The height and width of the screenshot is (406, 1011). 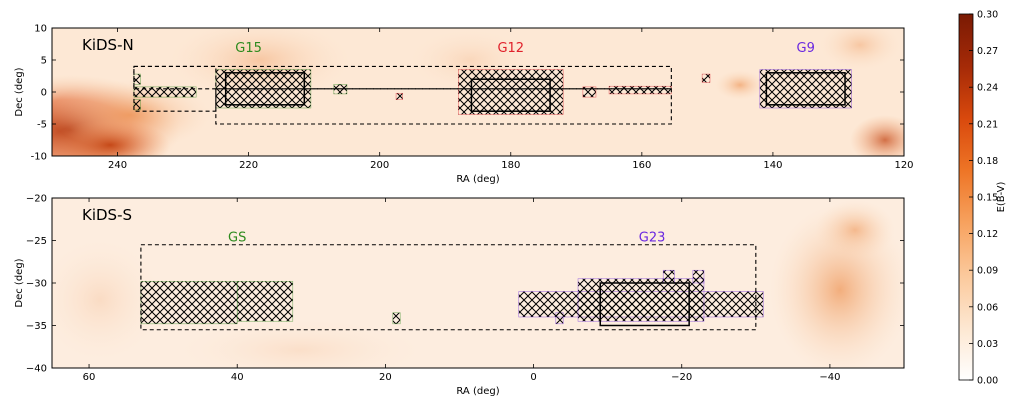 What do you see at coordinates (987, 381) in the screenshot?
I see `colorbar-tick-label: 0.00` at bounding box center [987, 381].